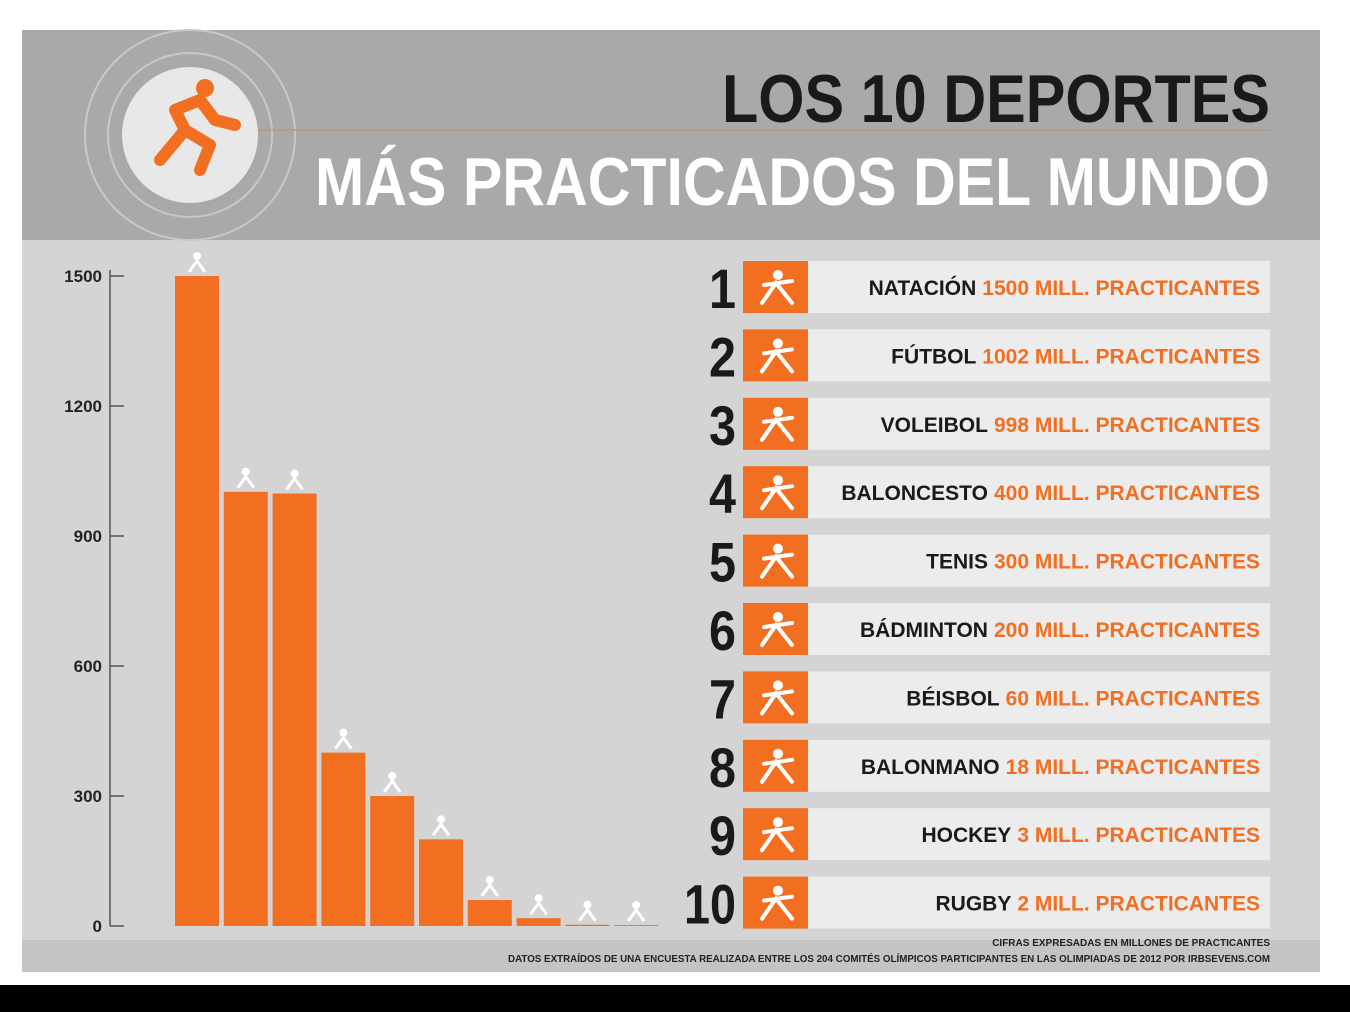  I want to click on sport-name: RUGBY, so click(973, 904).